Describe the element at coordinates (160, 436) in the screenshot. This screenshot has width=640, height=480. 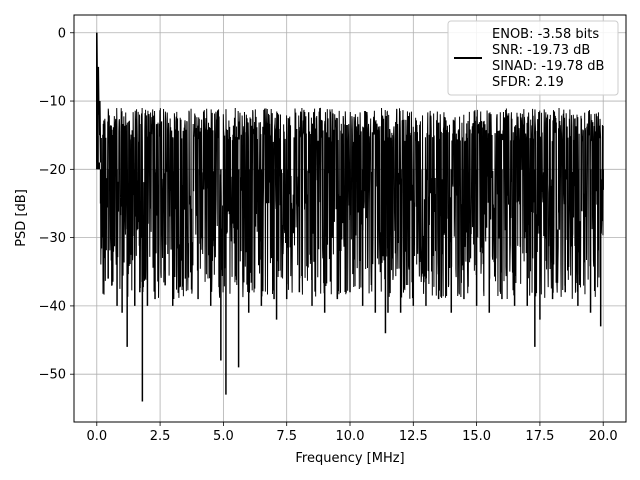
I see `x-tick-label: 2.5` at that location.